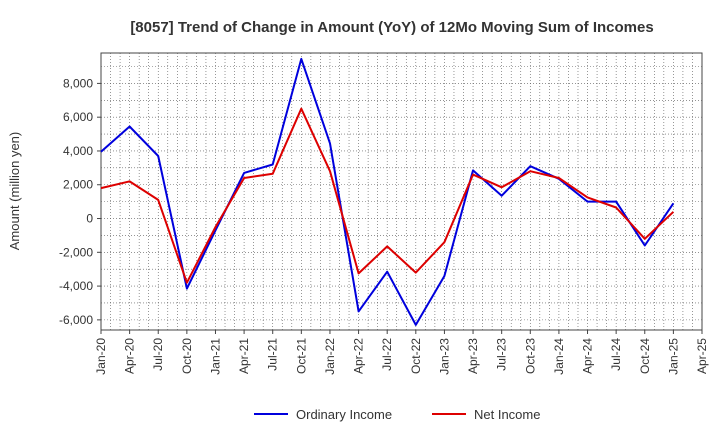 The image size is (720, 445). What do you see at coordinates (673, 356) in the screenshot?
I see `x-tick-label: Jan-25` at bounding box center [673, 356].